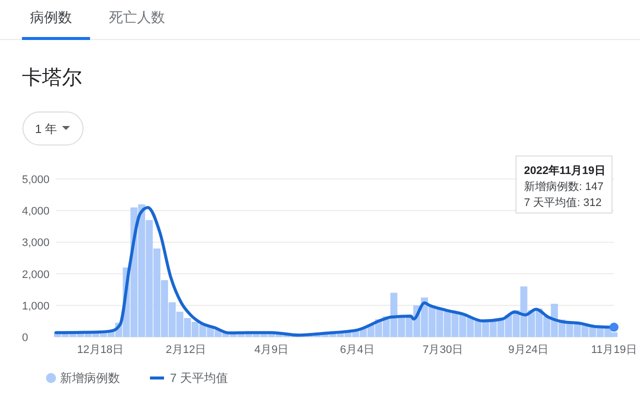 Image resolution: width=640 pixels, height=396 pixels. I want to click on x-tick-label: 11月19日, so click(614, 350).